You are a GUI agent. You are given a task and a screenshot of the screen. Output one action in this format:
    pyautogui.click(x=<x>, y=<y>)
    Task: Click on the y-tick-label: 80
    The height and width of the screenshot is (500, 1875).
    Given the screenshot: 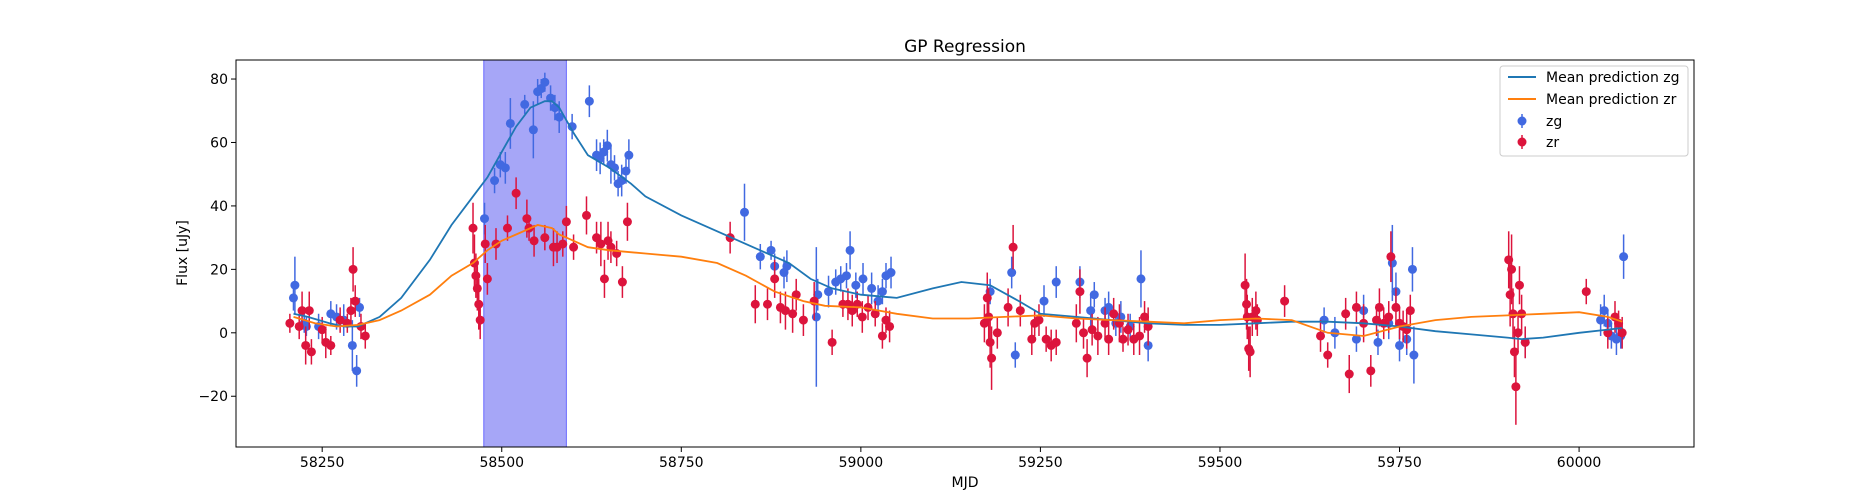 What is the action you would take?
    pyautogui.click(x=219, y=80)
    